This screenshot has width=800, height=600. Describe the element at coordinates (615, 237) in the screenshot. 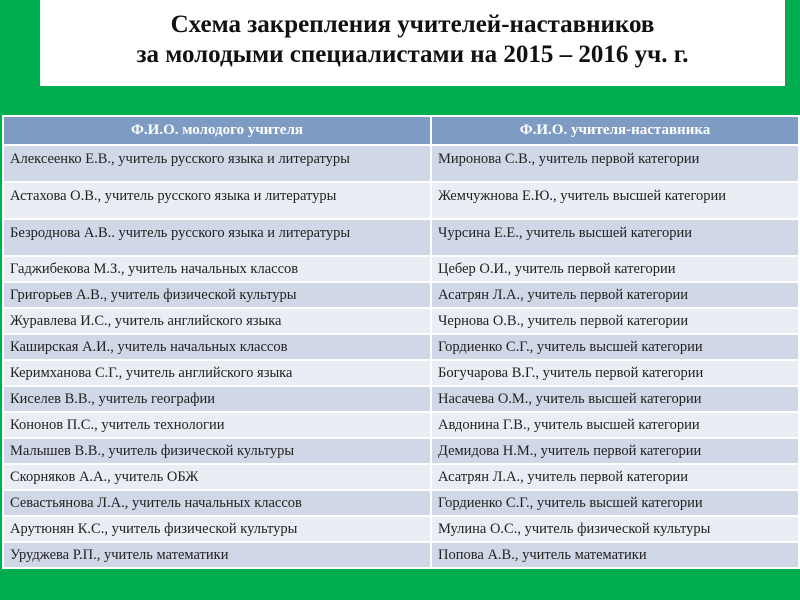

I see `mentor-cell: Чурсина Е.Е., учитель высшей категории` at that location.